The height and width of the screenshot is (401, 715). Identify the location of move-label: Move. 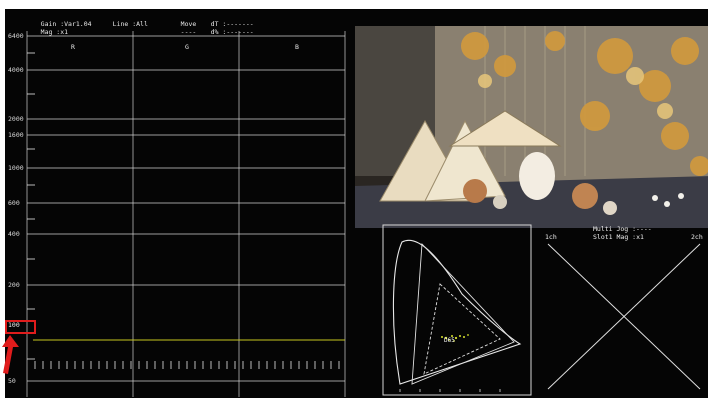
(188, 24).